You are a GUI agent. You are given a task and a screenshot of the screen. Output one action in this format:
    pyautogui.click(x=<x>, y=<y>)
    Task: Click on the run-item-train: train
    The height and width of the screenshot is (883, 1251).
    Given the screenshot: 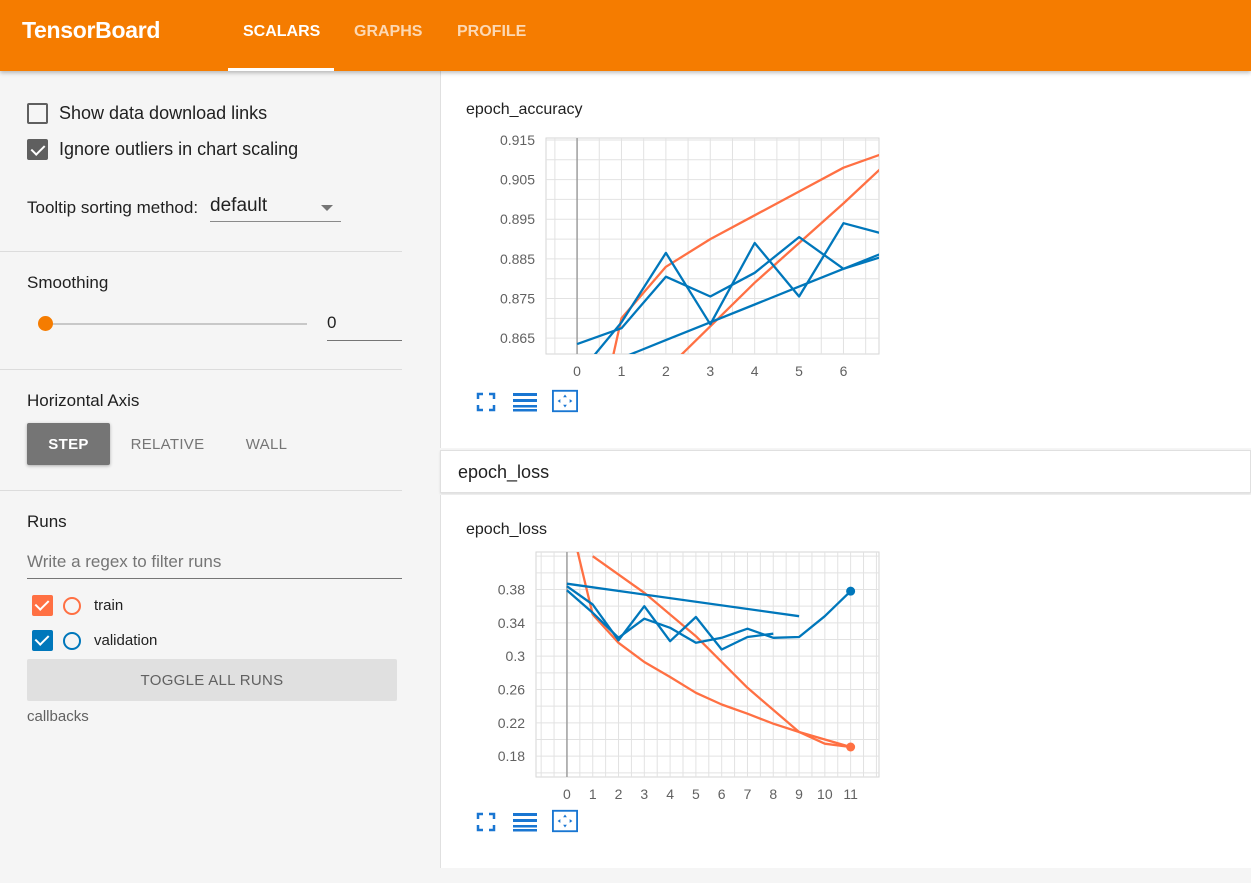 What is the action you would take?
    pyautogui.click(x=77, y=605)
    